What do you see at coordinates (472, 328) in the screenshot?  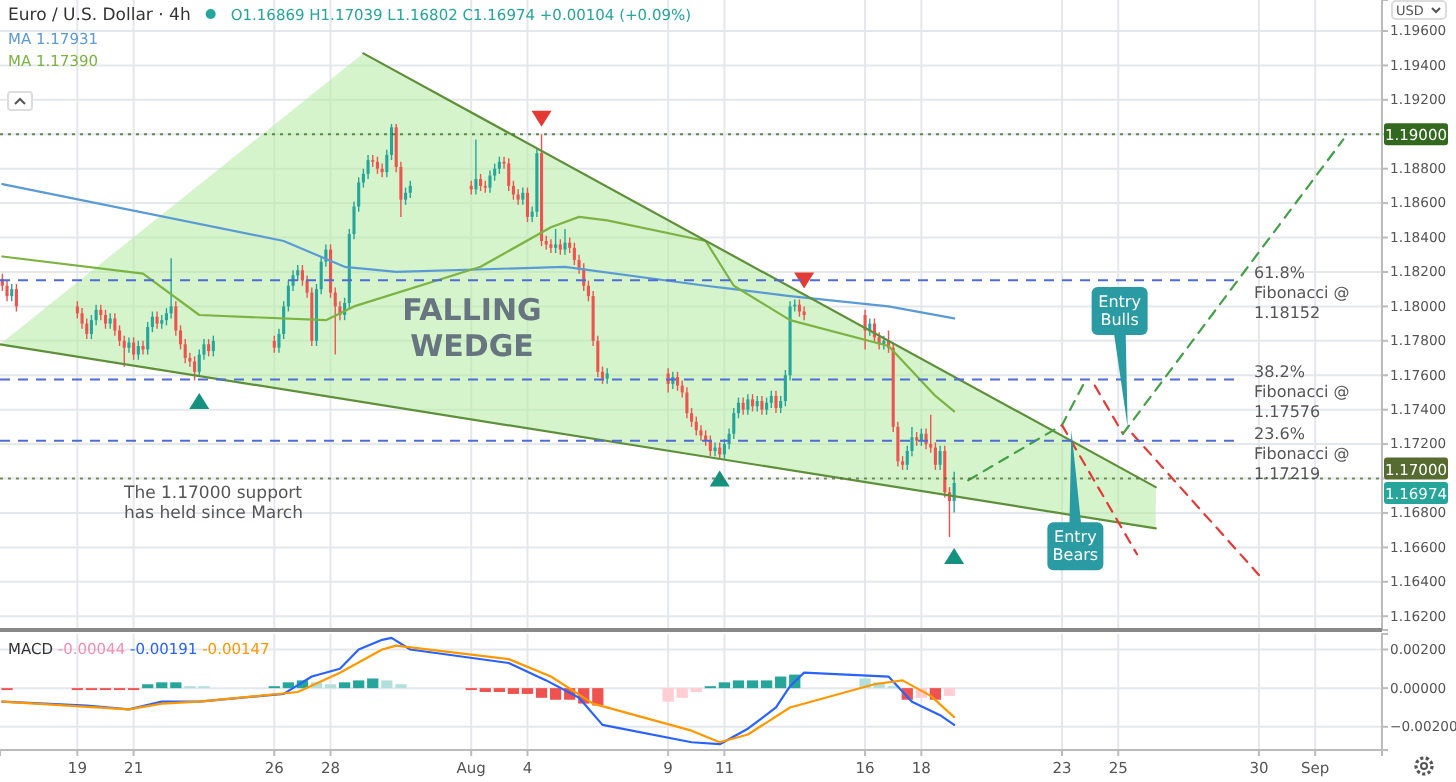 I see `annotation: FALLING WEDGE` at bounding box center [472, 328].